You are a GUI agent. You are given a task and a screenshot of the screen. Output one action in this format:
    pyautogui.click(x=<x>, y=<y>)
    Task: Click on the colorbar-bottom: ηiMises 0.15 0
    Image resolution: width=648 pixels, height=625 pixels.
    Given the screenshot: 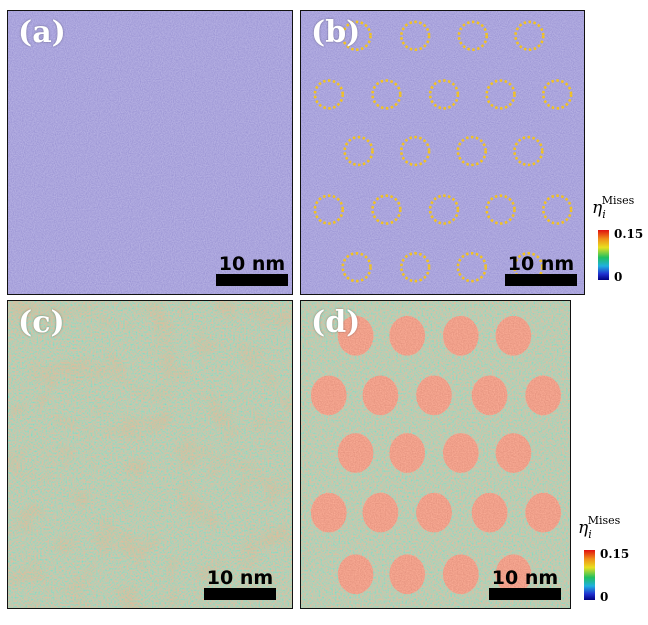 What is the action you would take?
    pyautogui.click(x=606, y=561)
    